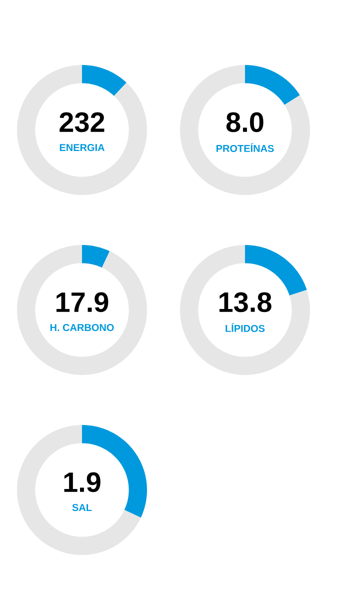 Image resolution: width=338 pixels, height=600 pixels. Describe the element at coordinates (82, 122) in the screenshot. I see `text: 232` at that location.